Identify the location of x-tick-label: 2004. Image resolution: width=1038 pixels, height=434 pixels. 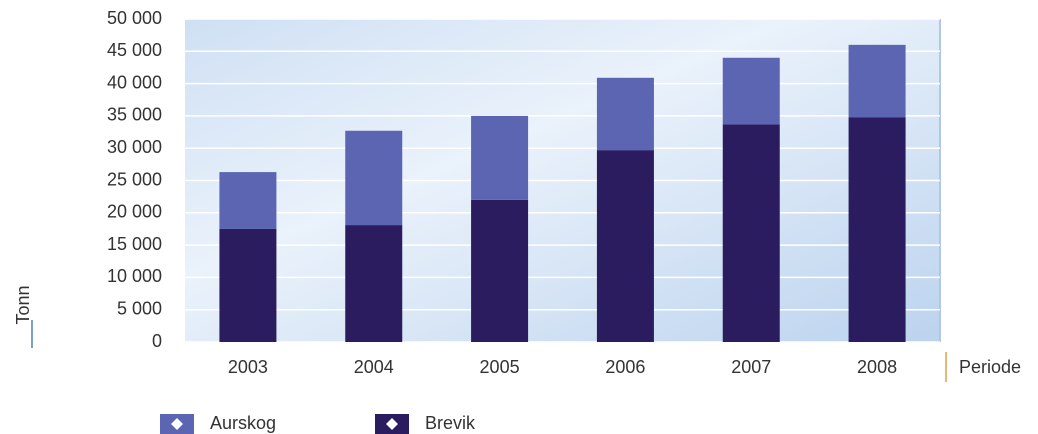
(374, 367).